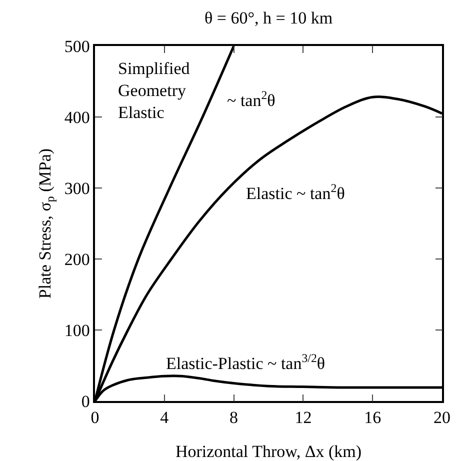 This screenshot has height=461, width=463. What do you see at coordinates (234, 418) in the screenshot?
I see `x-tick-label: 8` at bounding box center [234, 418].